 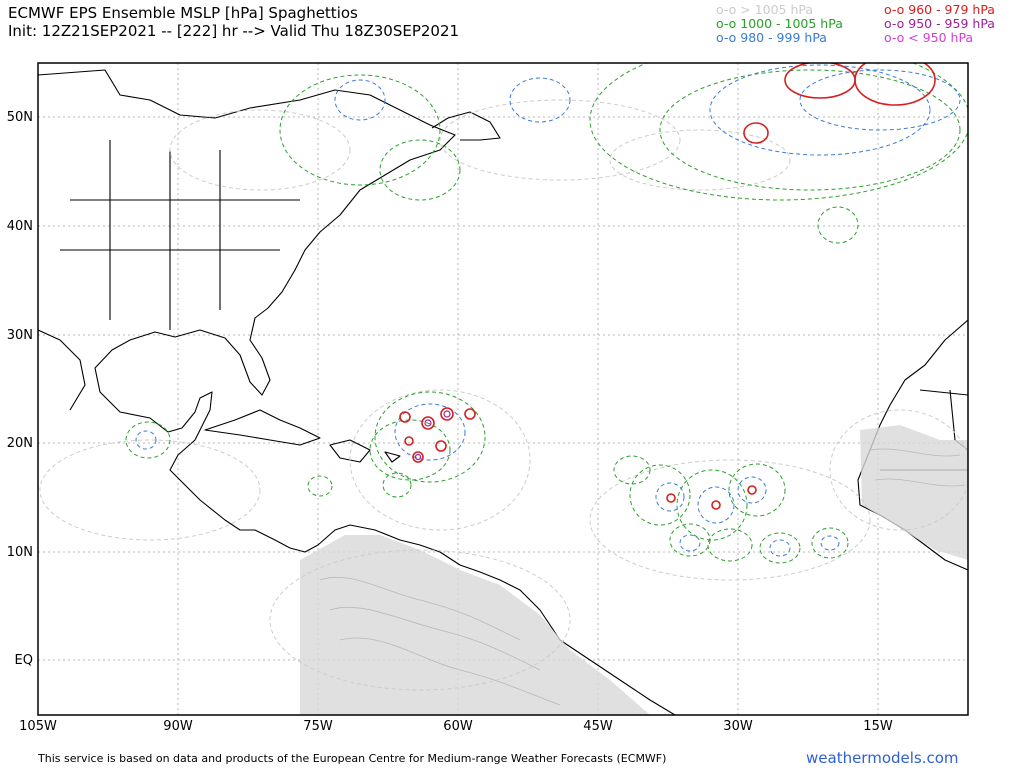 I want to click on x-tick-105w: 105W, so click(x=38, y=726).